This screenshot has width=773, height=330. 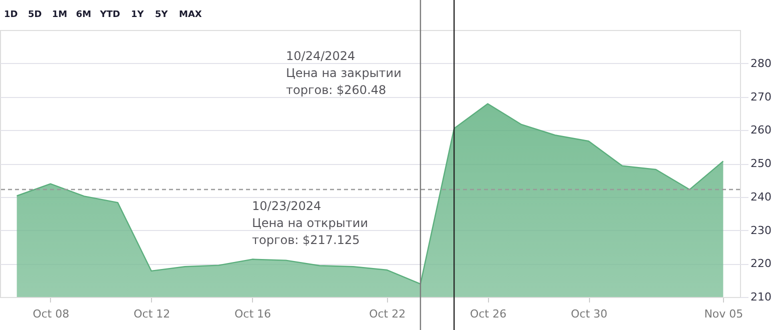 I want to click on y-tick-label: 230, so click(x=761, y=230).